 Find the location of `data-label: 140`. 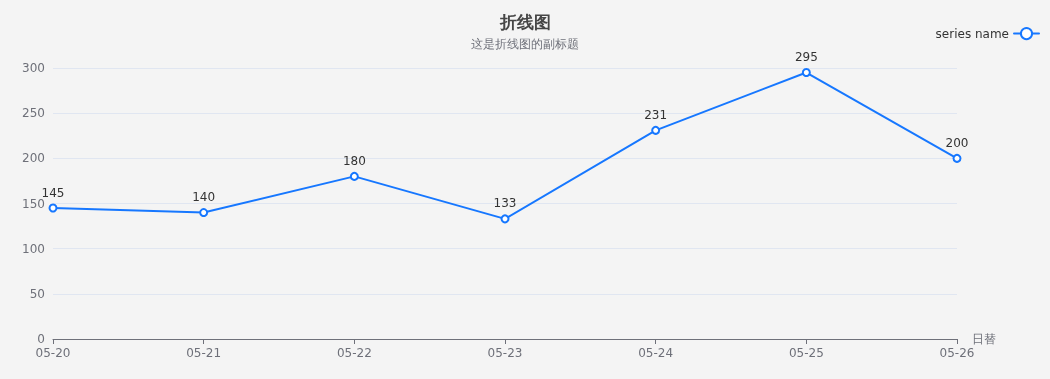

data-label: 140 is located at coordinates (204, 197).